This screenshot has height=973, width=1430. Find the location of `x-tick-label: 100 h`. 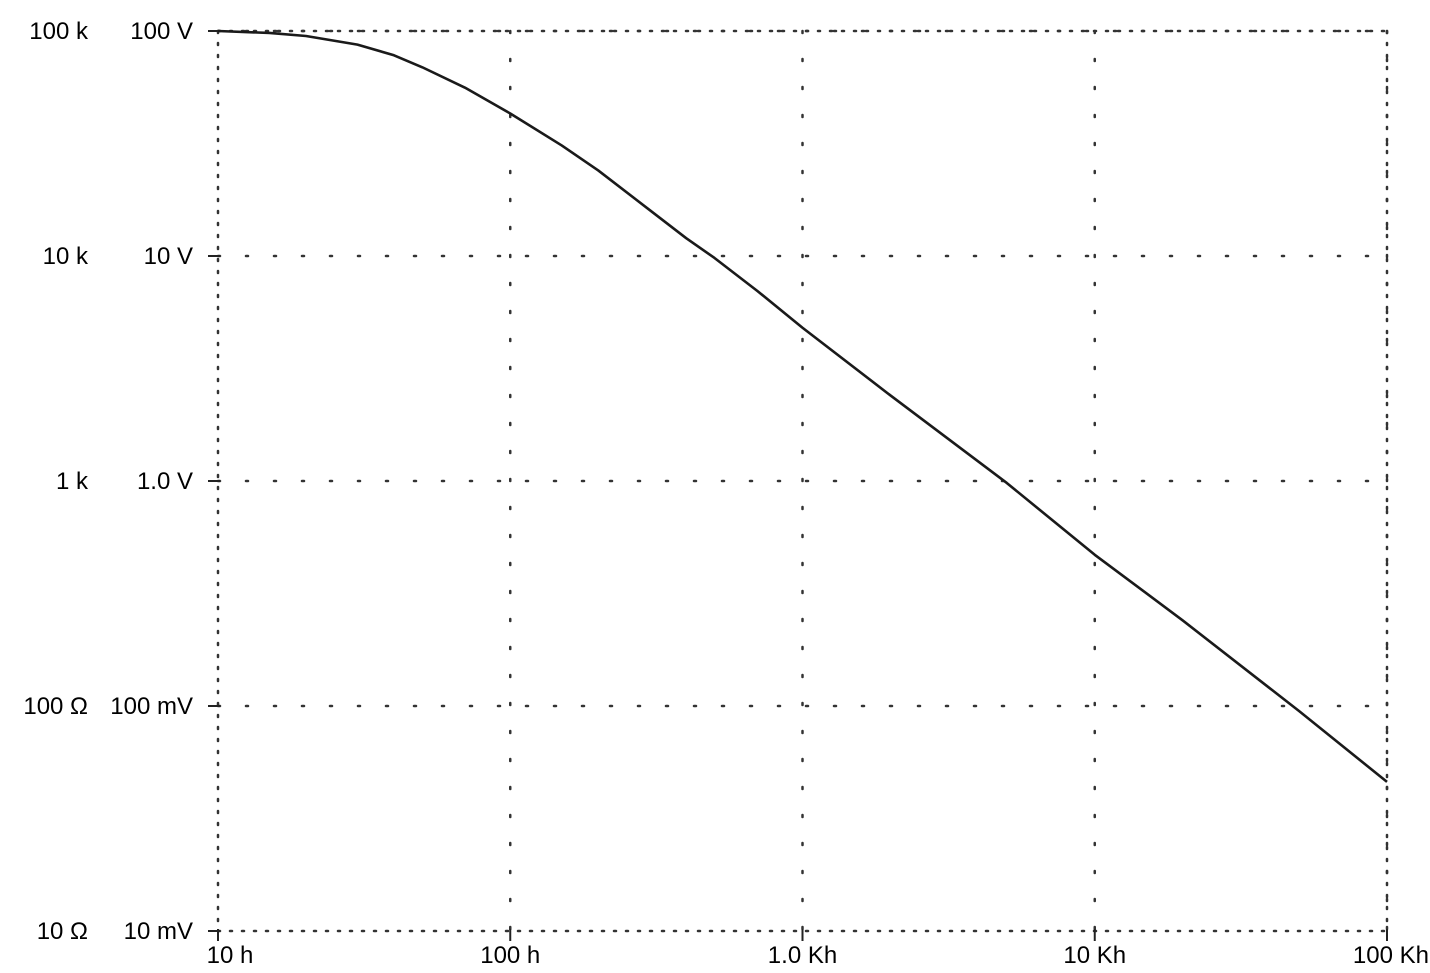

x-tick-label: 100 h is located at coordinates (510, 955).